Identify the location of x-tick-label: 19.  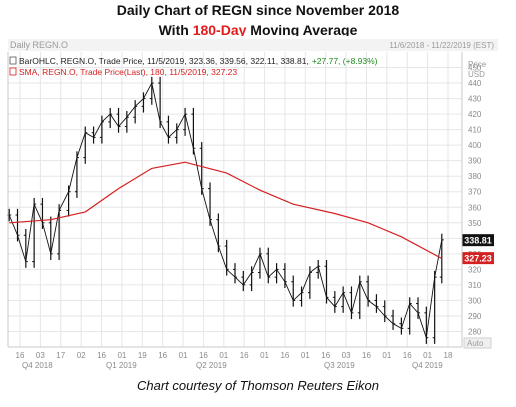
(142, 355).